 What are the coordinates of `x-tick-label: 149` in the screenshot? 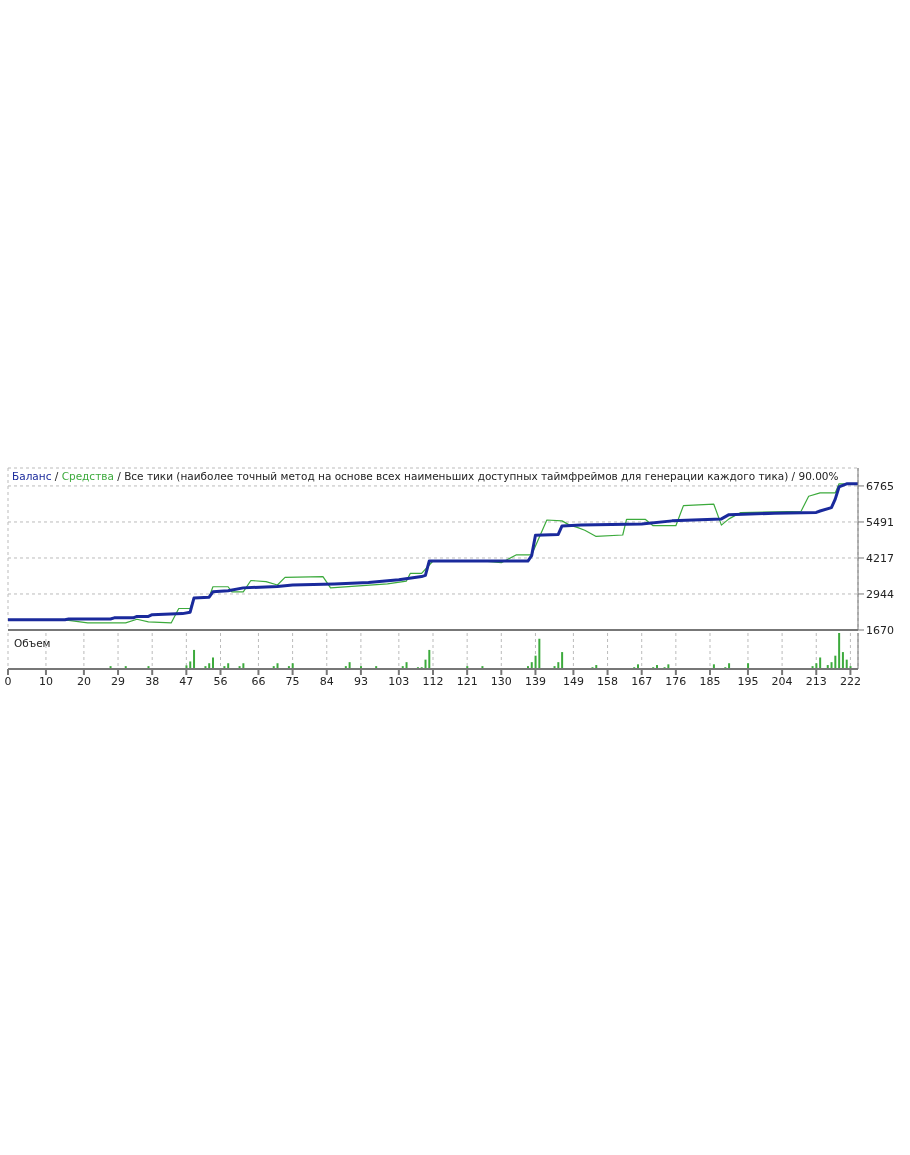 It's located at (573, 681).